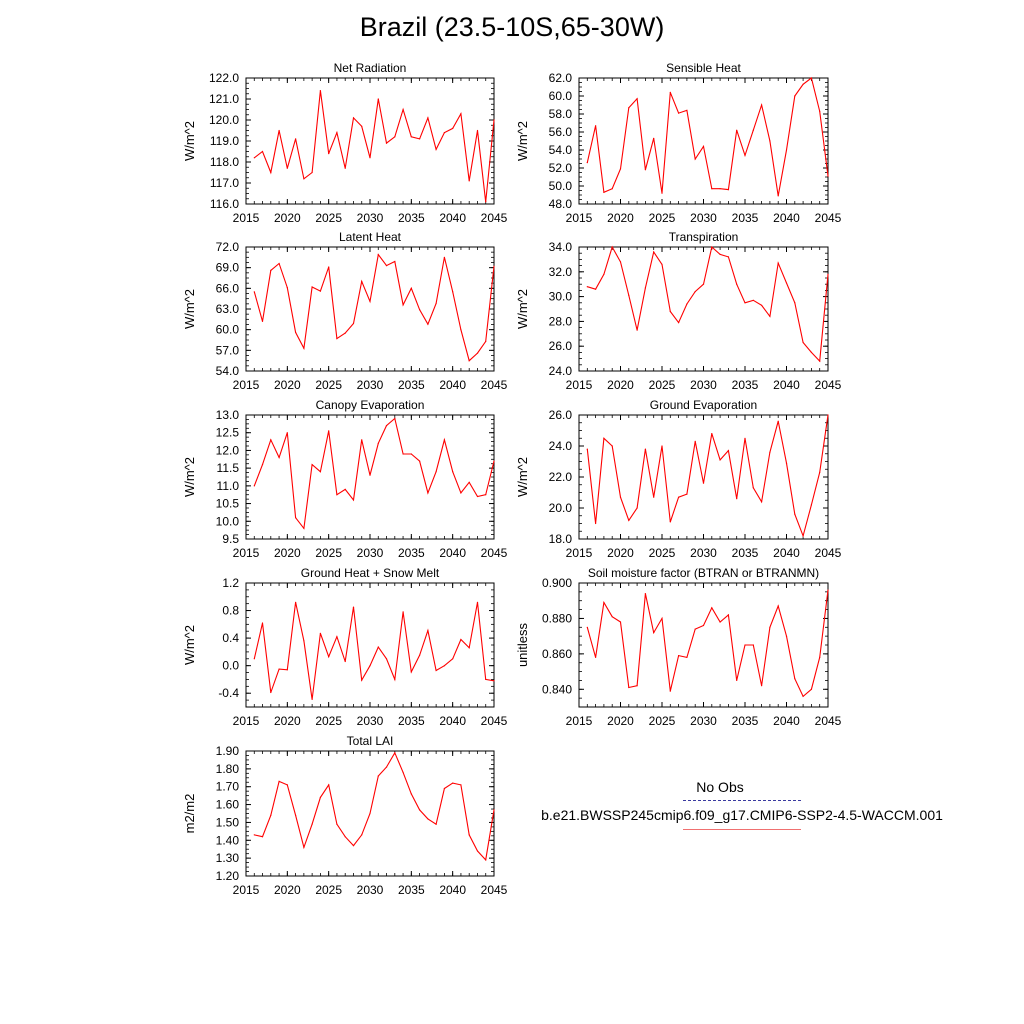 This screenshot has width=1024, height=1024. What do you see at coordinates (230, 583) in the screenshot?
I see `y-tick-label: 1.2` at bounding box center [230, 583].